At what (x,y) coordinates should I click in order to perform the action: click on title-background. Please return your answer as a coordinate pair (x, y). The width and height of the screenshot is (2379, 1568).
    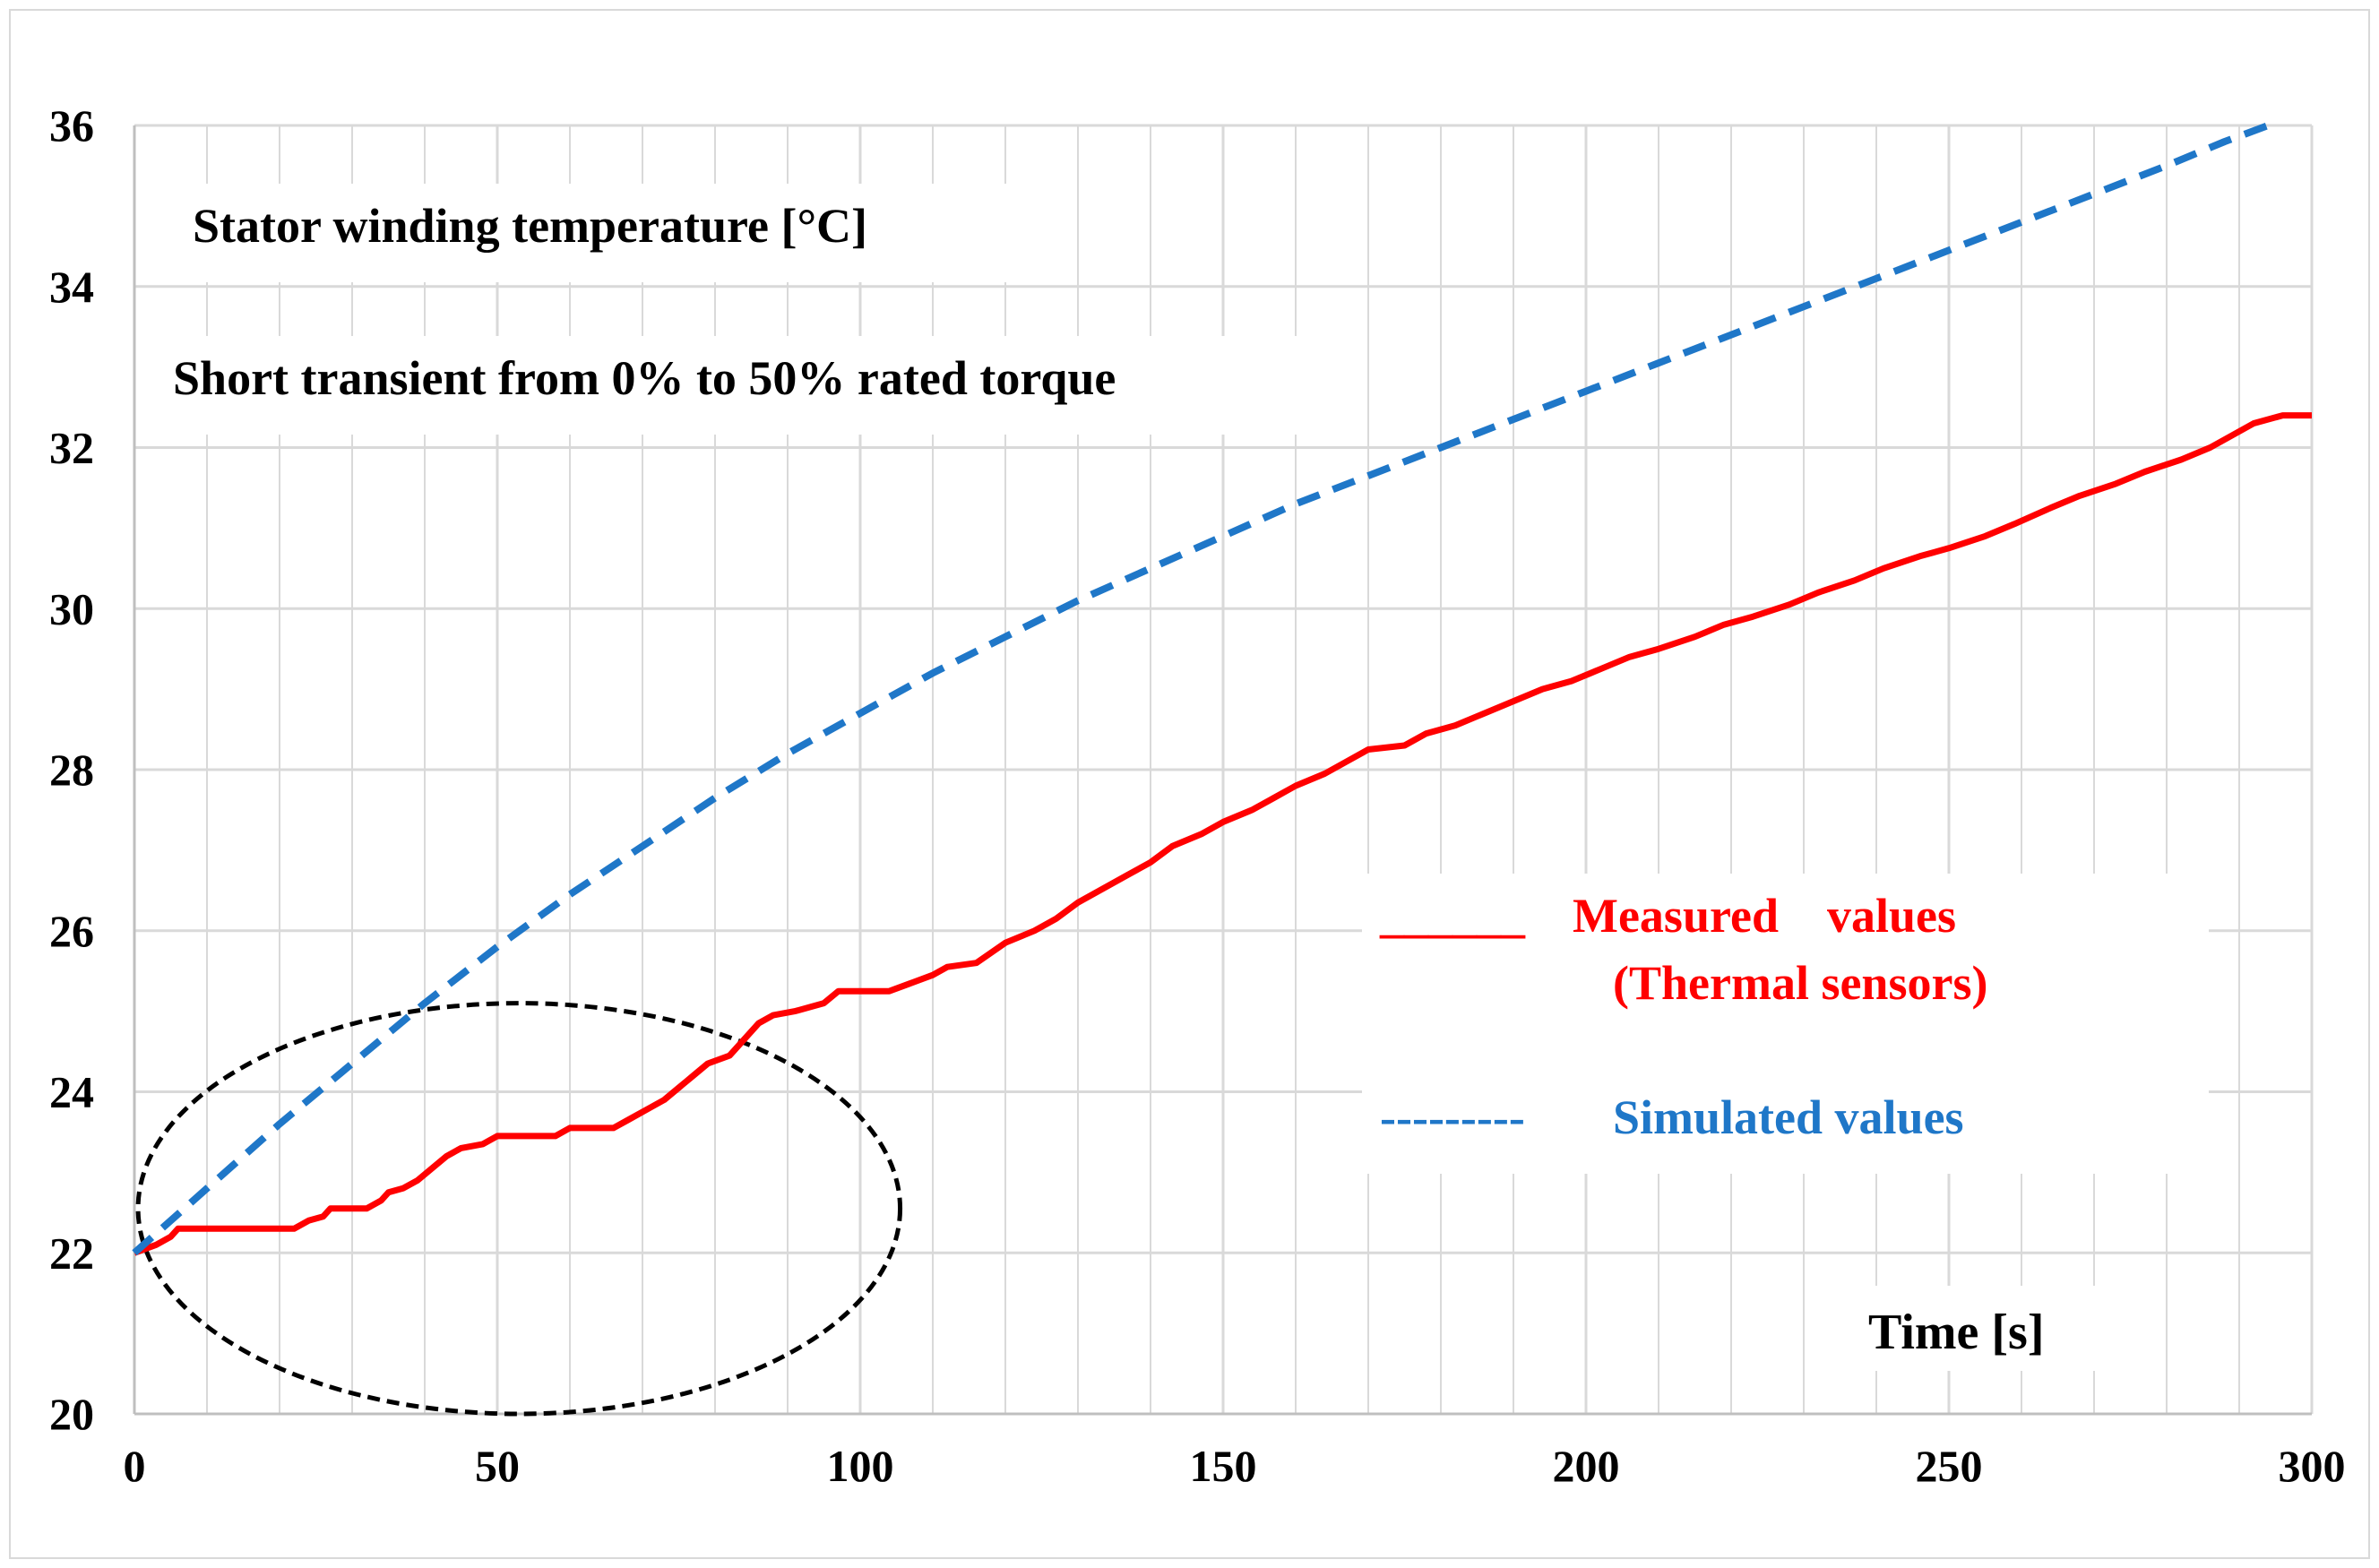
    Looking at the image, I should click on (609, 233).